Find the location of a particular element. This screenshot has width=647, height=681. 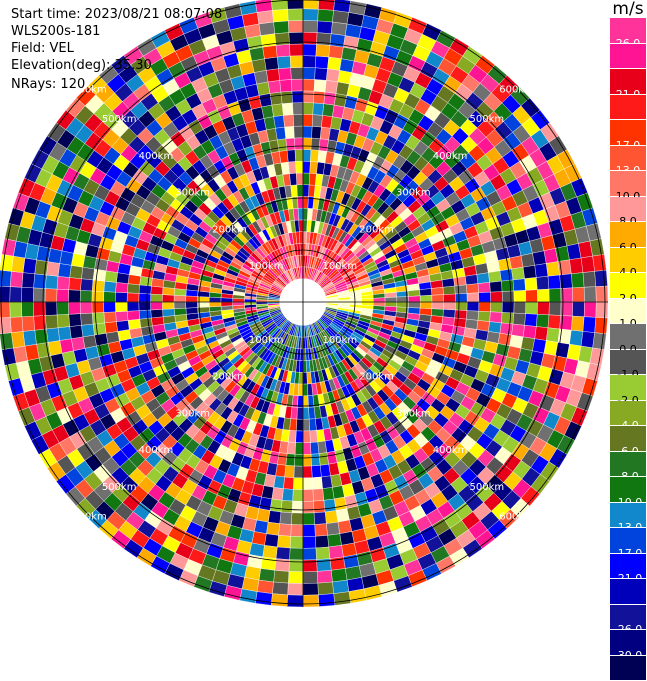

colorbar-cell: -6.0 is located at coordinates (628, 439).